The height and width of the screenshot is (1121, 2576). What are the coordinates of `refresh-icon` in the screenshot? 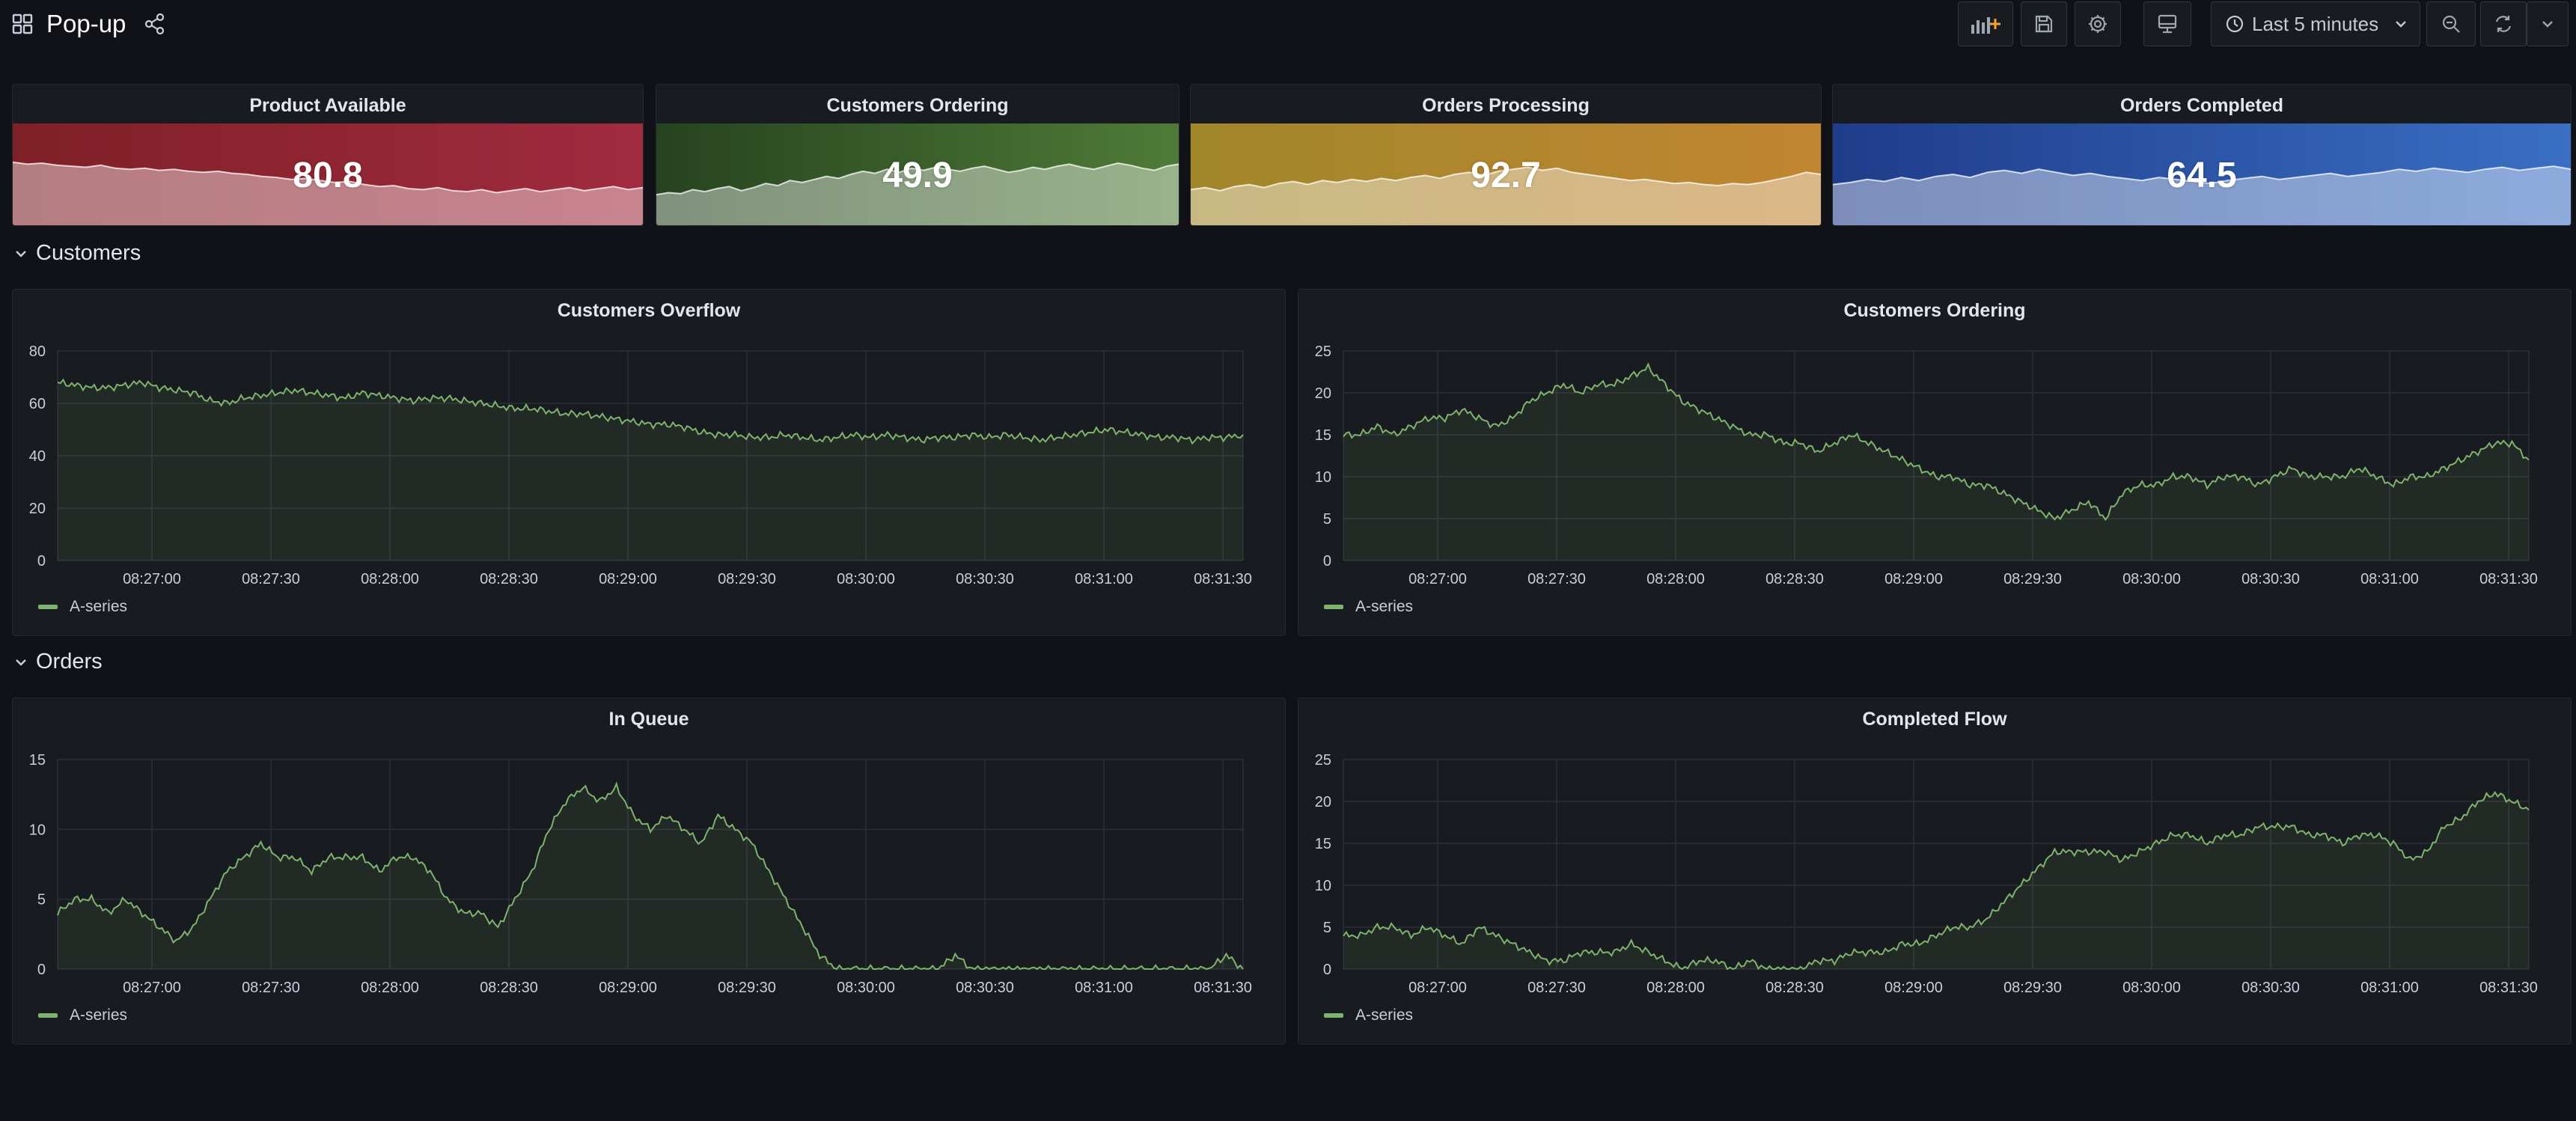 It's located at (2503, 23).